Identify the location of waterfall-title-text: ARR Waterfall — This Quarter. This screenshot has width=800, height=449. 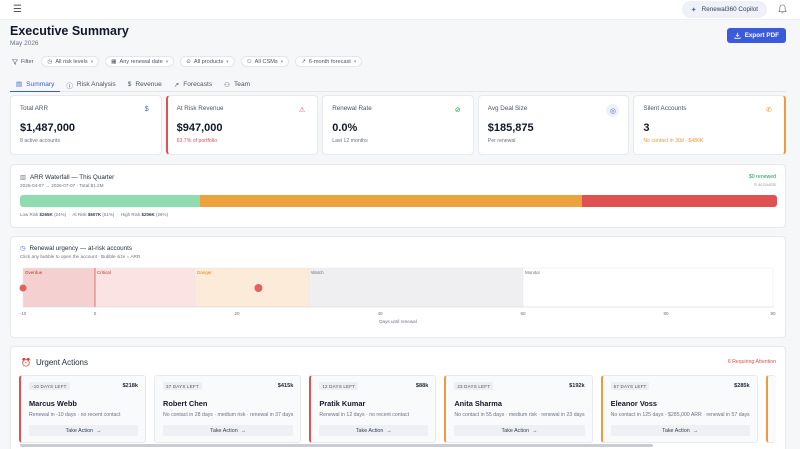
(72, 177).